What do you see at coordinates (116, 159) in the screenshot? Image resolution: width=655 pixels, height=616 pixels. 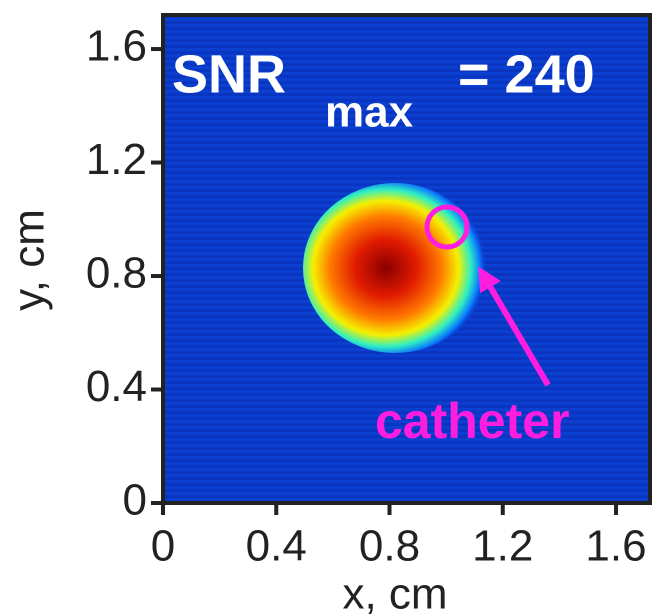 I see `y-tick-label: 1.2` at bounding box center [116, 159].